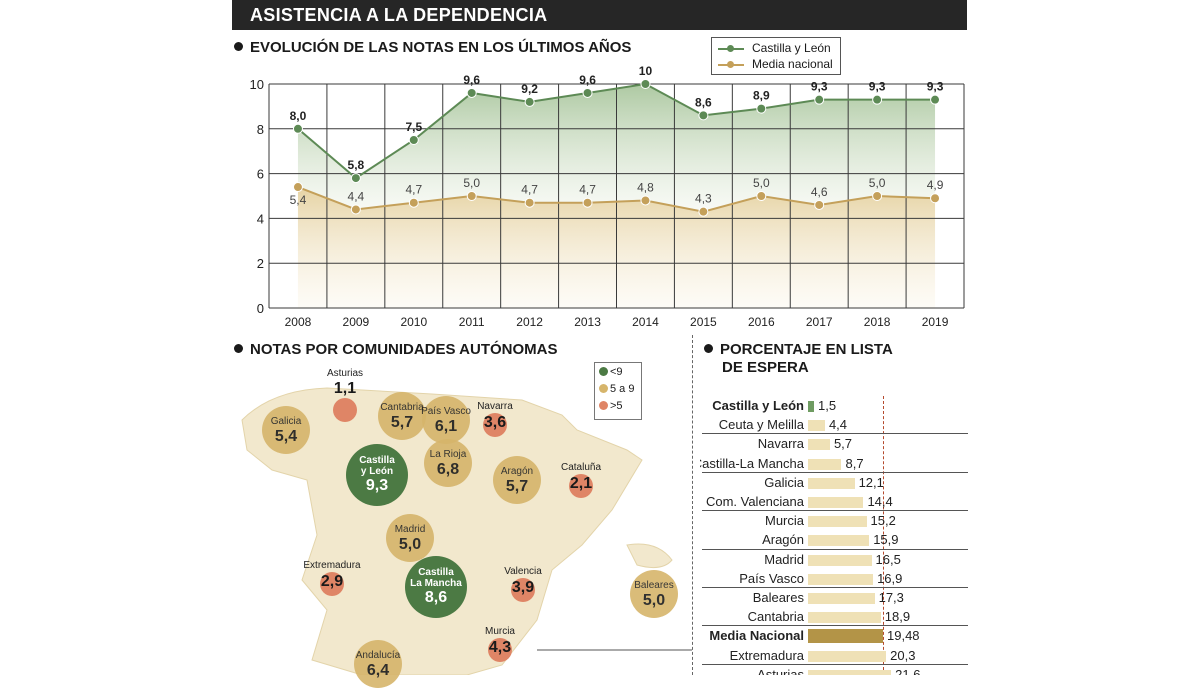 The width and height of the screenshot is (1200, 688). Describe the element at coordinates (784, 521) in the screenshot. I see `row-label: Murcia` at that location.